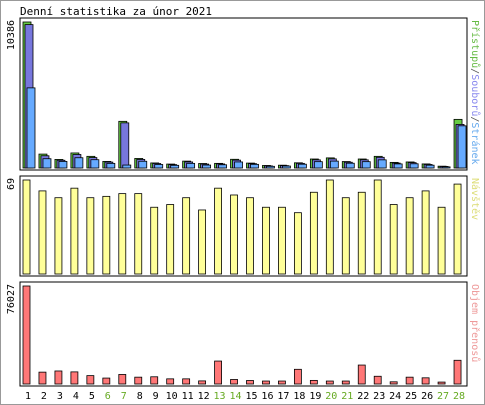 Image resolution: width=485 pixels, height=405 pixels. Describe the element at coordinates (74, 378) in the screenshot. I see `bar-kbytes-Objem přenosů-4` at that location.